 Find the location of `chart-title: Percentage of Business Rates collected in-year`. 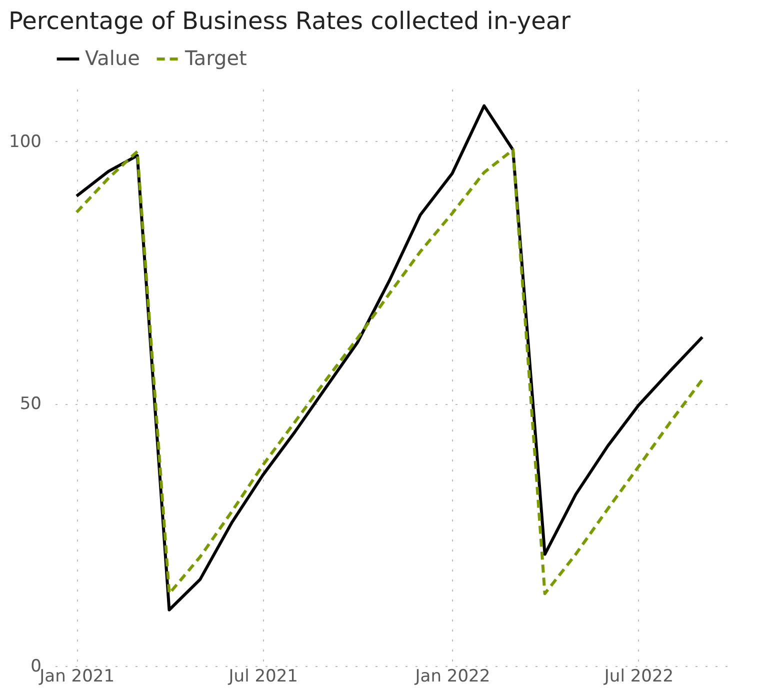

chart-title: Percentage of Business Rates collected in-year is located at coordinates (289, 21).